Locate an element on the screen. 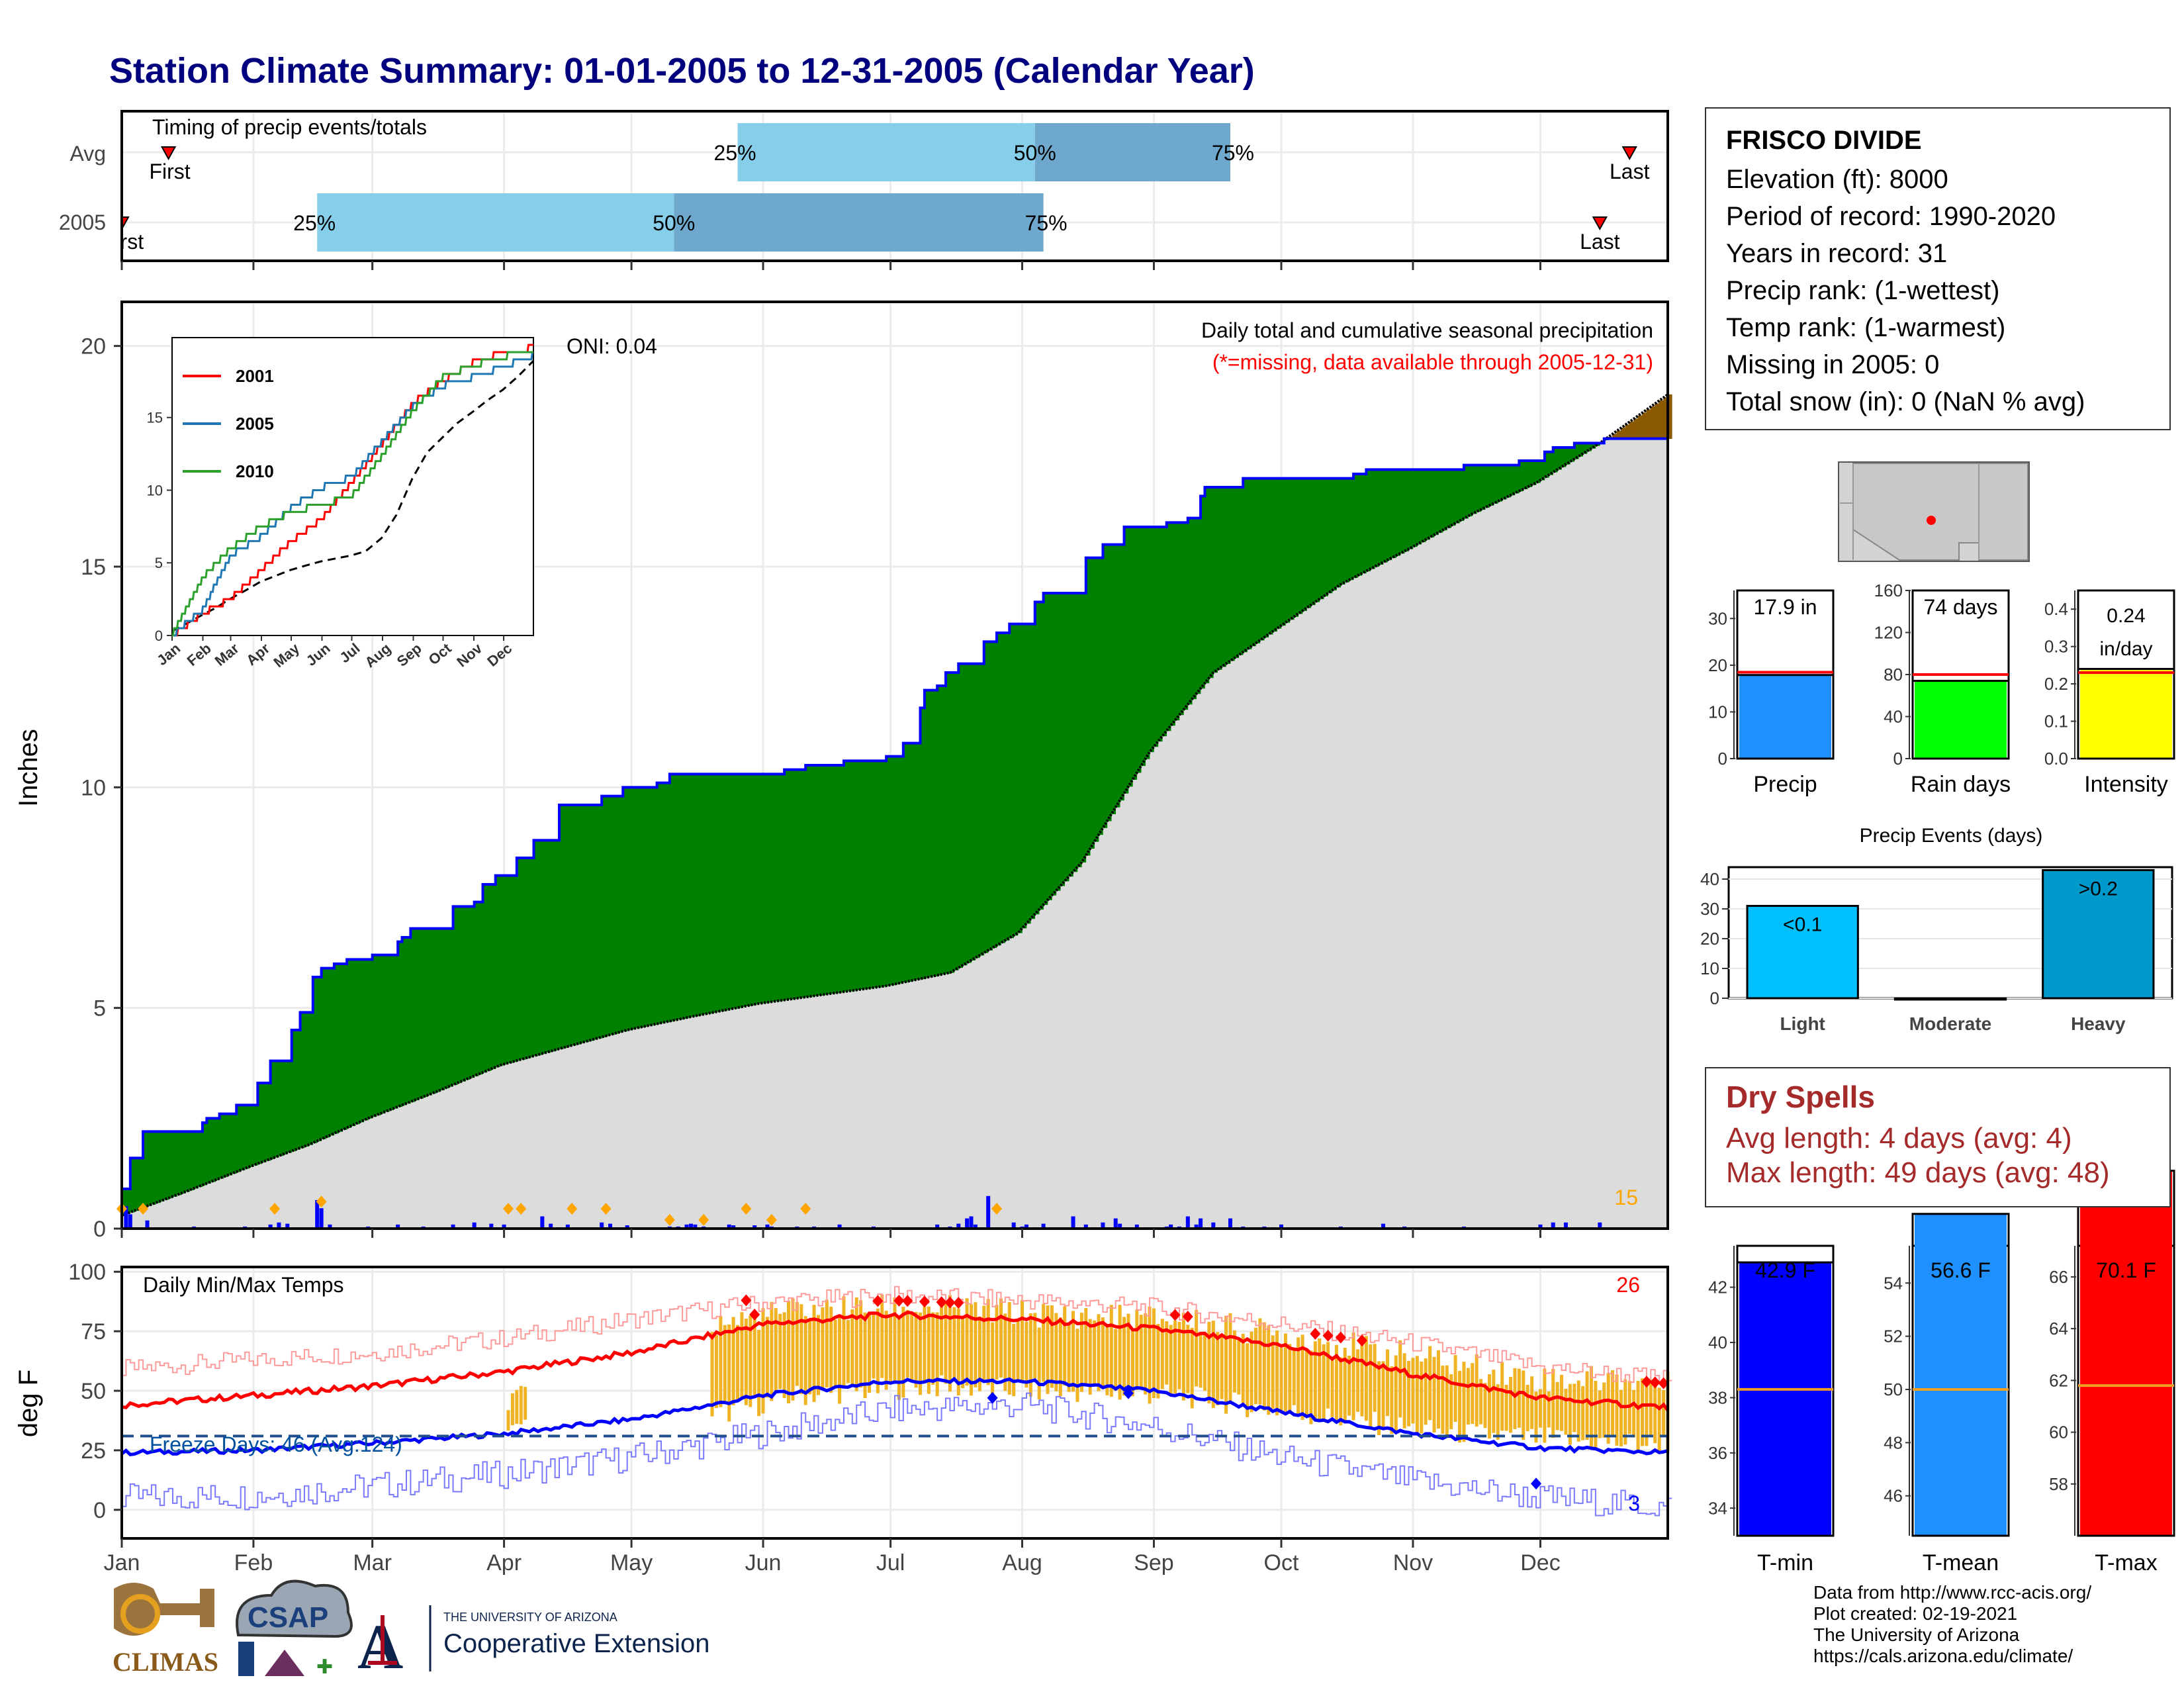 This screenshot has height=1688, width=2184. min-count-label: 3 is located at coordinates (1634, 1503).